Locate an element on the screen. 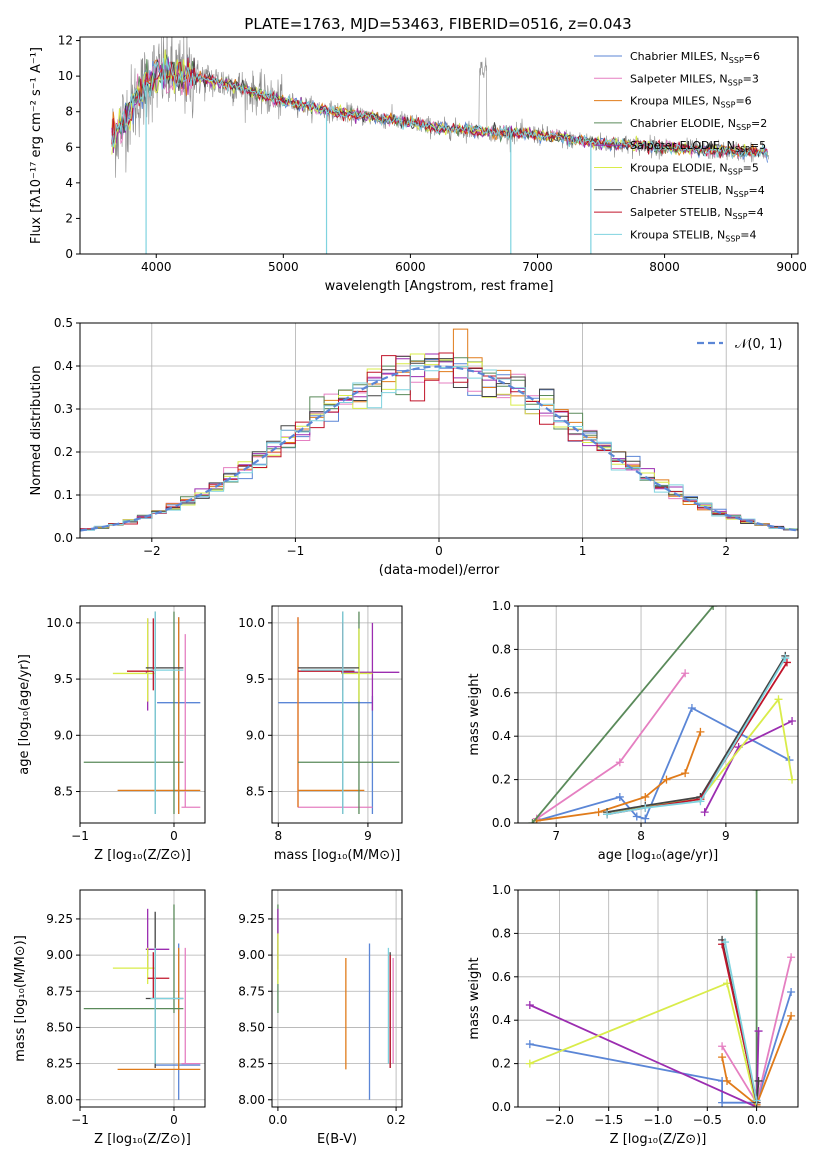  y-tick-label: 8 is located at coordinates (69, 112).